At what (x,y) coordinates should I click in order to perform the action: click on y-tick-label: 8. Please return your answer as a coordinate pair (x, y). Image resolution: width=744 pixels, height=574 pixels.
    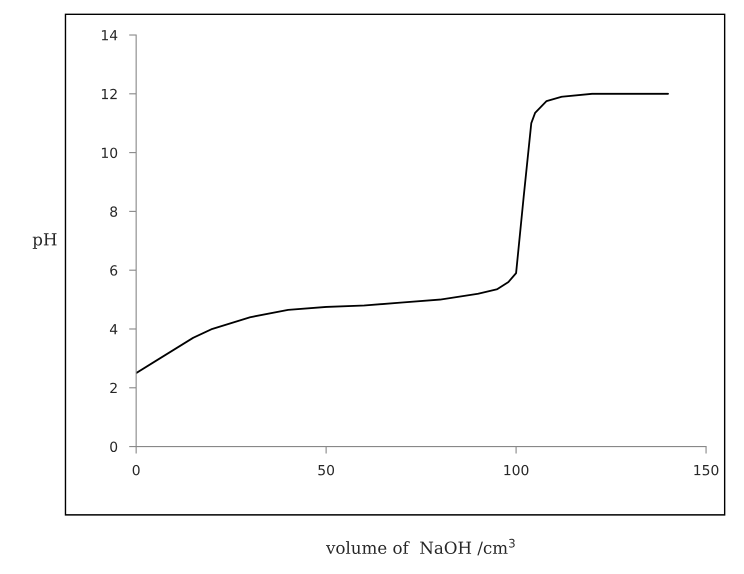
    Looking at the image, I should click on (114, 211).